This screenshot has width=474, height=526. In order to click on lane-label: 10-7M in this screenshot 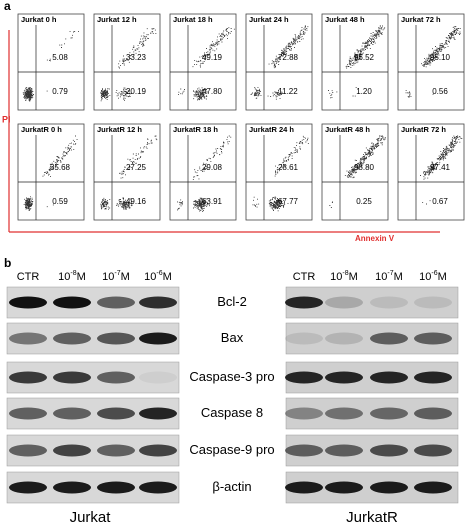, I will do `click(389, 276)`.